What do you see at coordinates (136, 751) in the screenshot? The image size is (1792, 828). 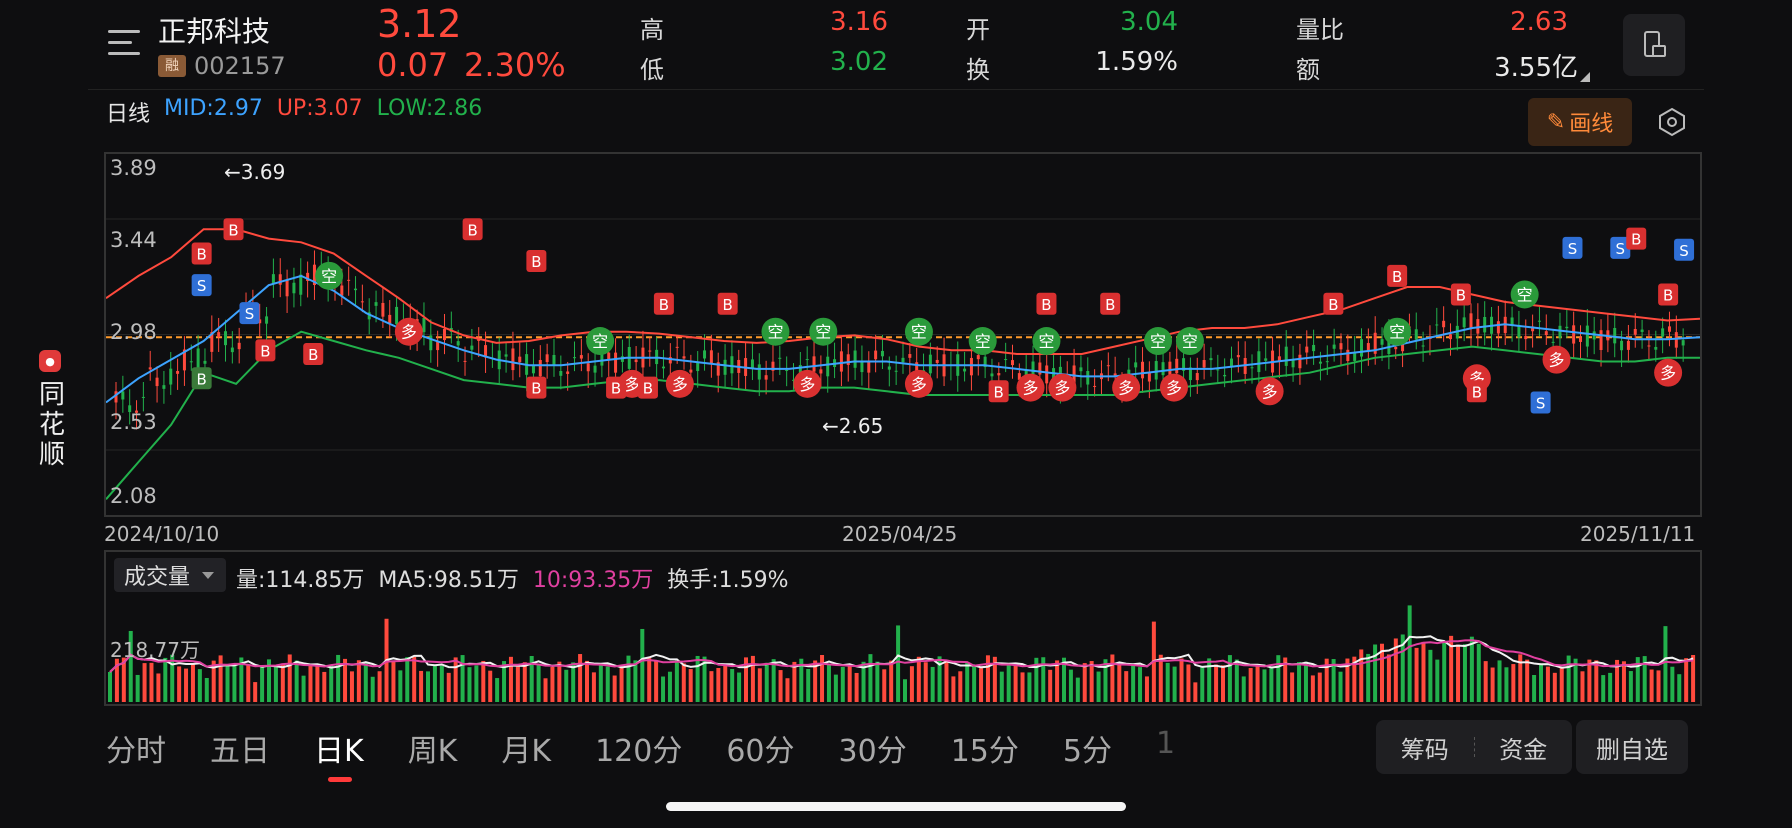 I see `tab-fenshi: 分时` at bounding box center [136, 751].